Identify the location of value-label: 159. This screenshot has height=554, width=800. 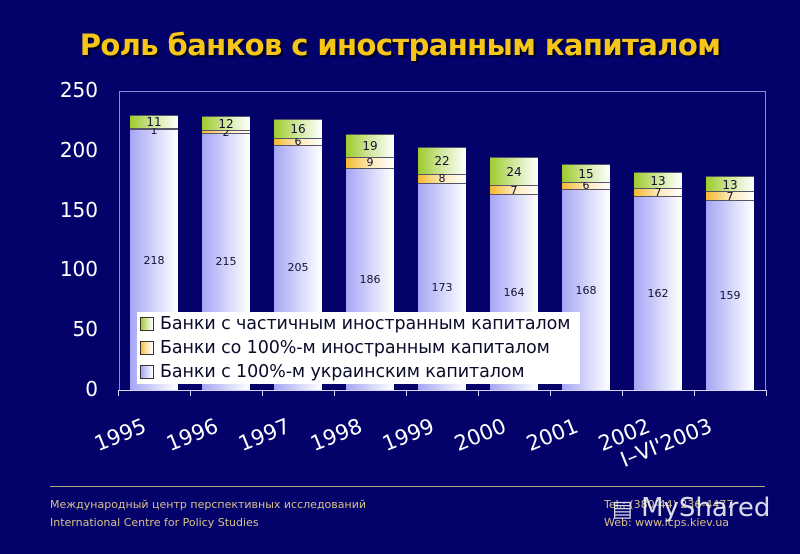
(730, 295).